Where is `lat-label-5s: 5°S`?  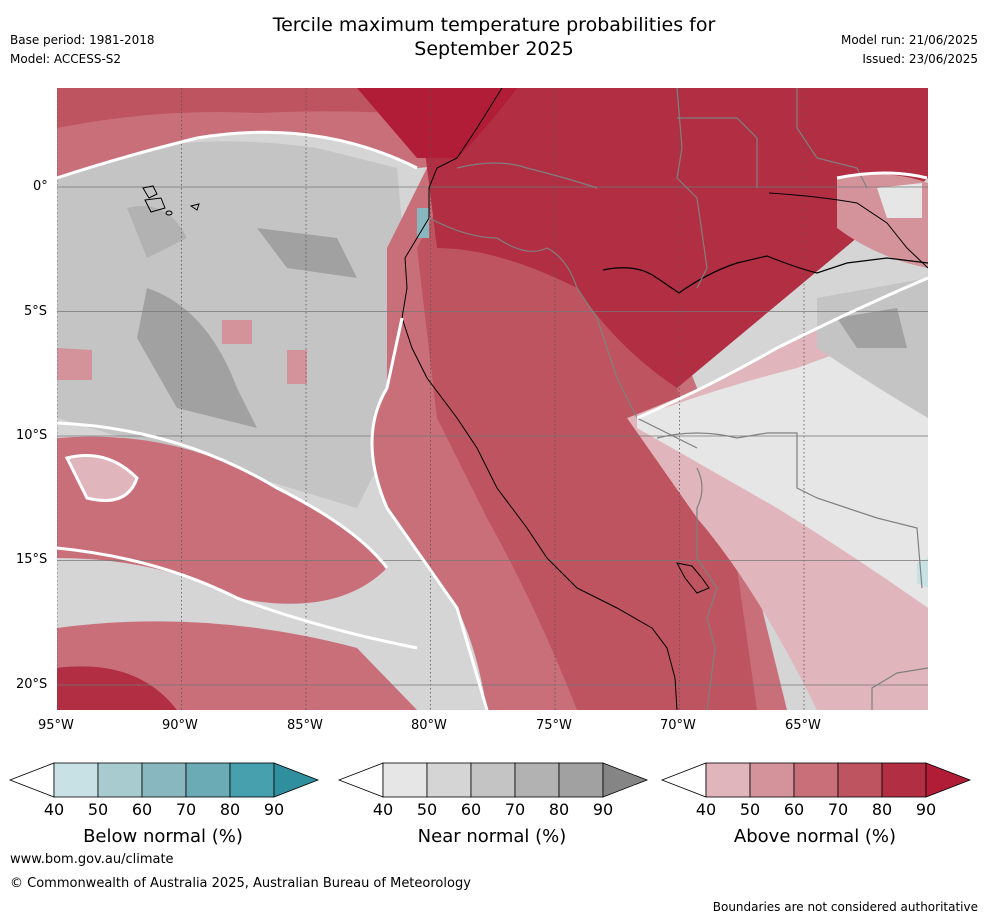
lat-label-5s: 5°S is located at coordinates (36, 311).